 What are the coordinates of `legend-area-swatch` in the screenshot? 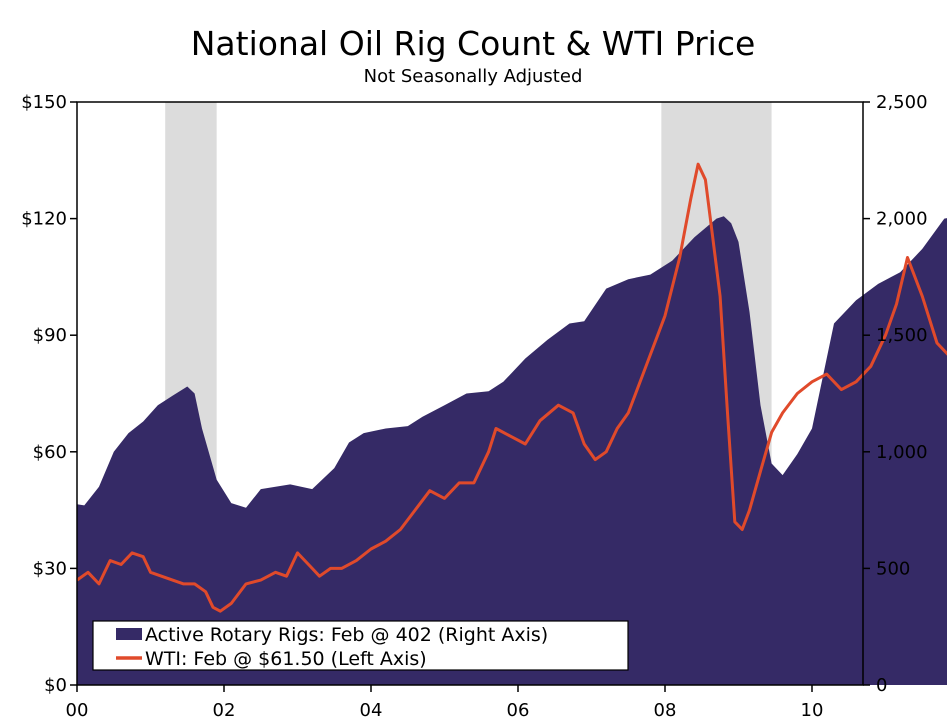 It's located at (129, 634).